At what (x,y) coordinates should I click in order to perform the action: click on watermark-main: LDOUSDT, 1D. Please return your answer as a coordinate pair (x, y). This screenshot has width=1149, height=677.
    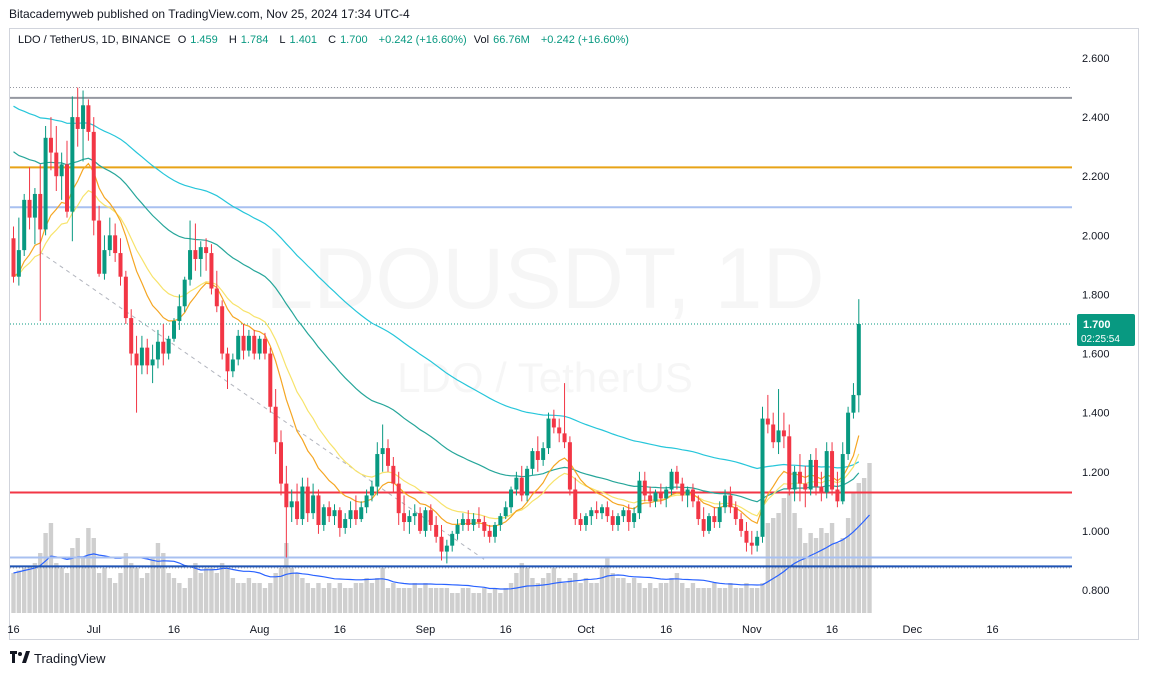
    Looking at the image, I should click on (544, 279).